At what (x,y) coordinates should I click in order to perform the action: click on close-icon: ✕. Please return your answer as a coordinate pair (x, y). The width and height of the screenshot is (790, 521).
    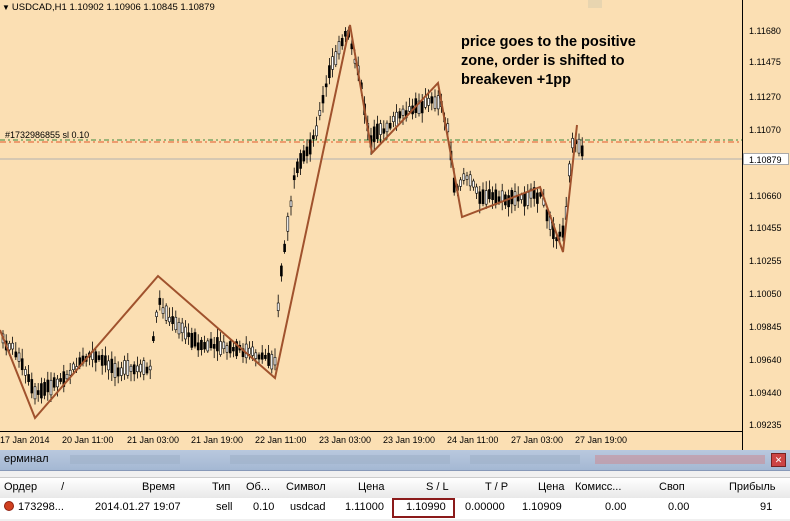
    Looking at the image, I should click on (778, 460).